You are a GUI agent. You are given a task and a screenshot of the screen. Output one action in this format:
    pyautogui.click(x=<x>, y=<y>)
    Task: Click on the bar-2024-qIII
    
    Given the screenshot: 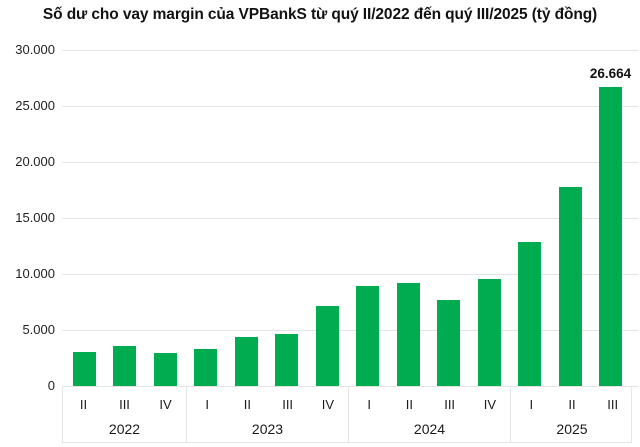 What is the action you would take?
    pyautogui.click(x=448, y=343)
    